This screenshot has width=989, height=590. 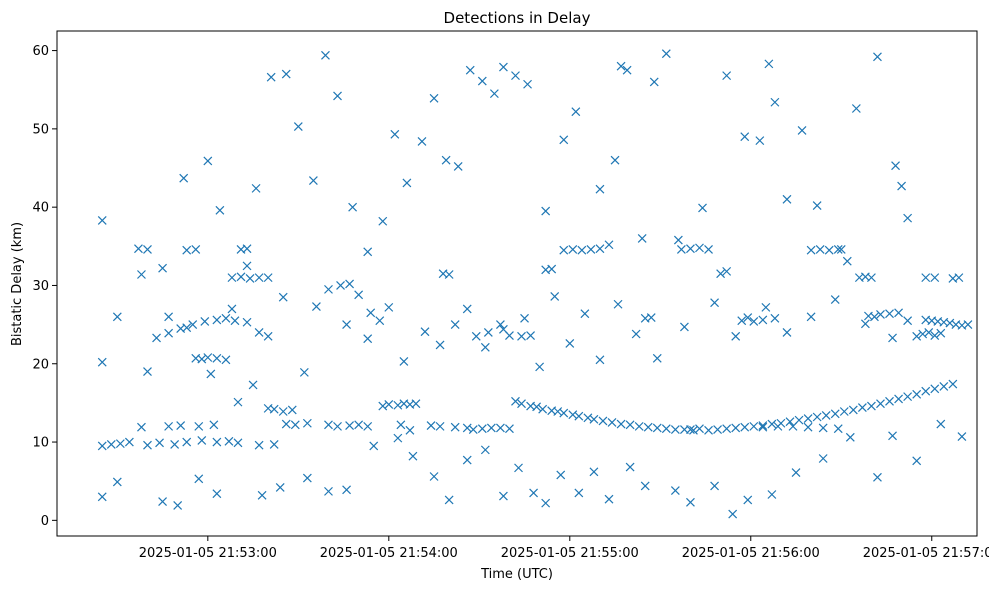 What do you see at coordinates (40, 129) in the screenshot?
I see `y-tick-label: 50` at bounding box center [40, 129].